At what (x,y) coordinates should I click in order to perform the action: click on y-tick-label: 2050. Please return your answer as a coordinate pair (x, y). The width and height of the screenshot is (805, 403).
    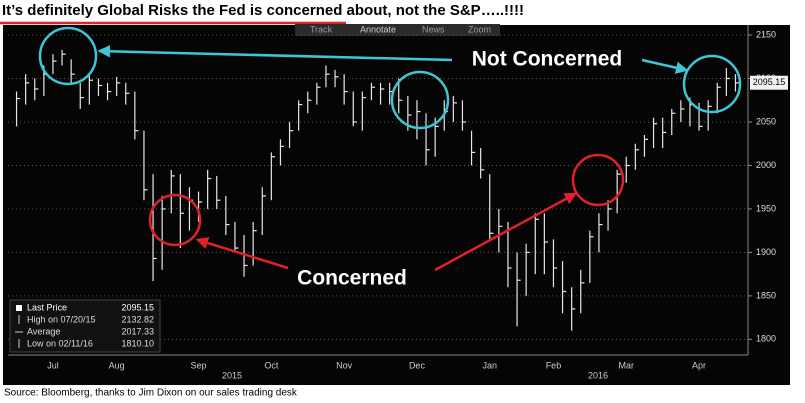
    Looking at the image, I should click on (766, 121).